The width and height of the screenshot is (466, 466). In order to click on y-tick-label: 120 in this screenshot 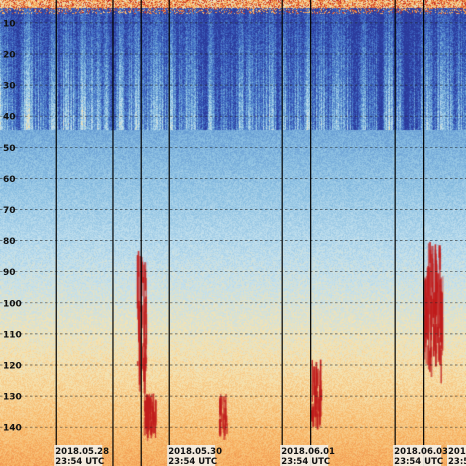, I will do `click(12, 367)`.